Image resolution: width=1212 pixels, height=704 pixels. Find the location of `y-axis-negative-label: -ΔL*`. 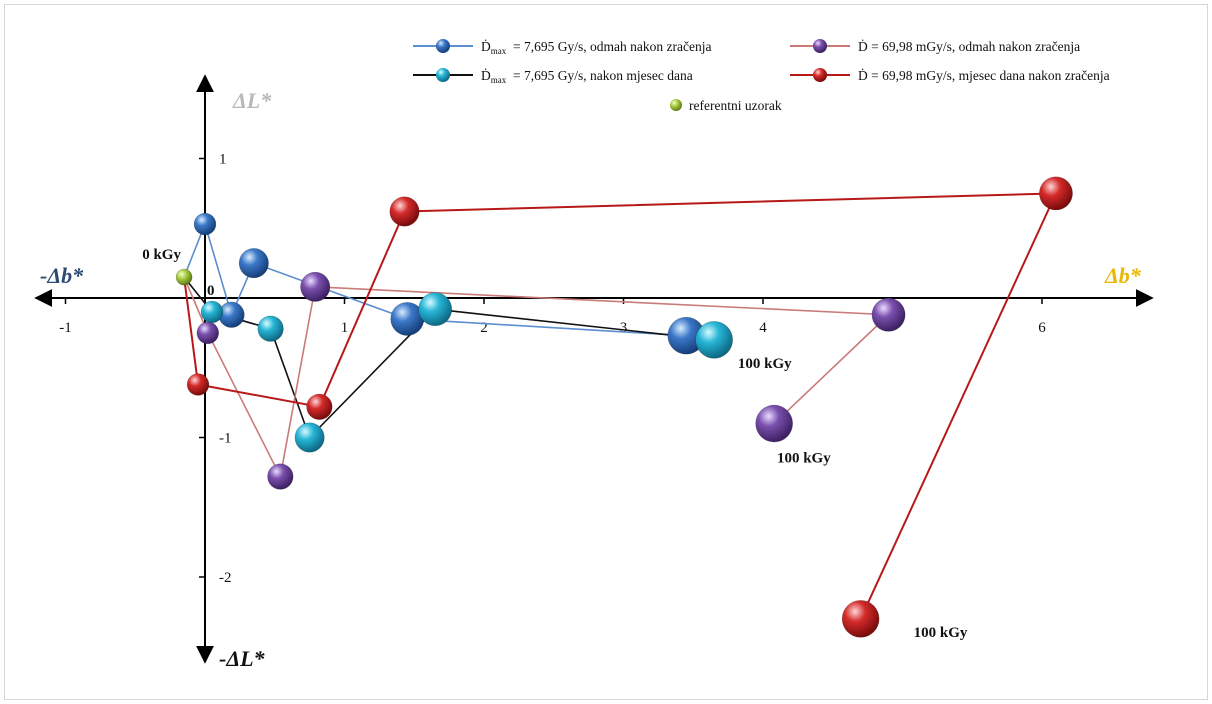

y-axis-negative-label: -ΔL* is located at coordinates (242, 658).